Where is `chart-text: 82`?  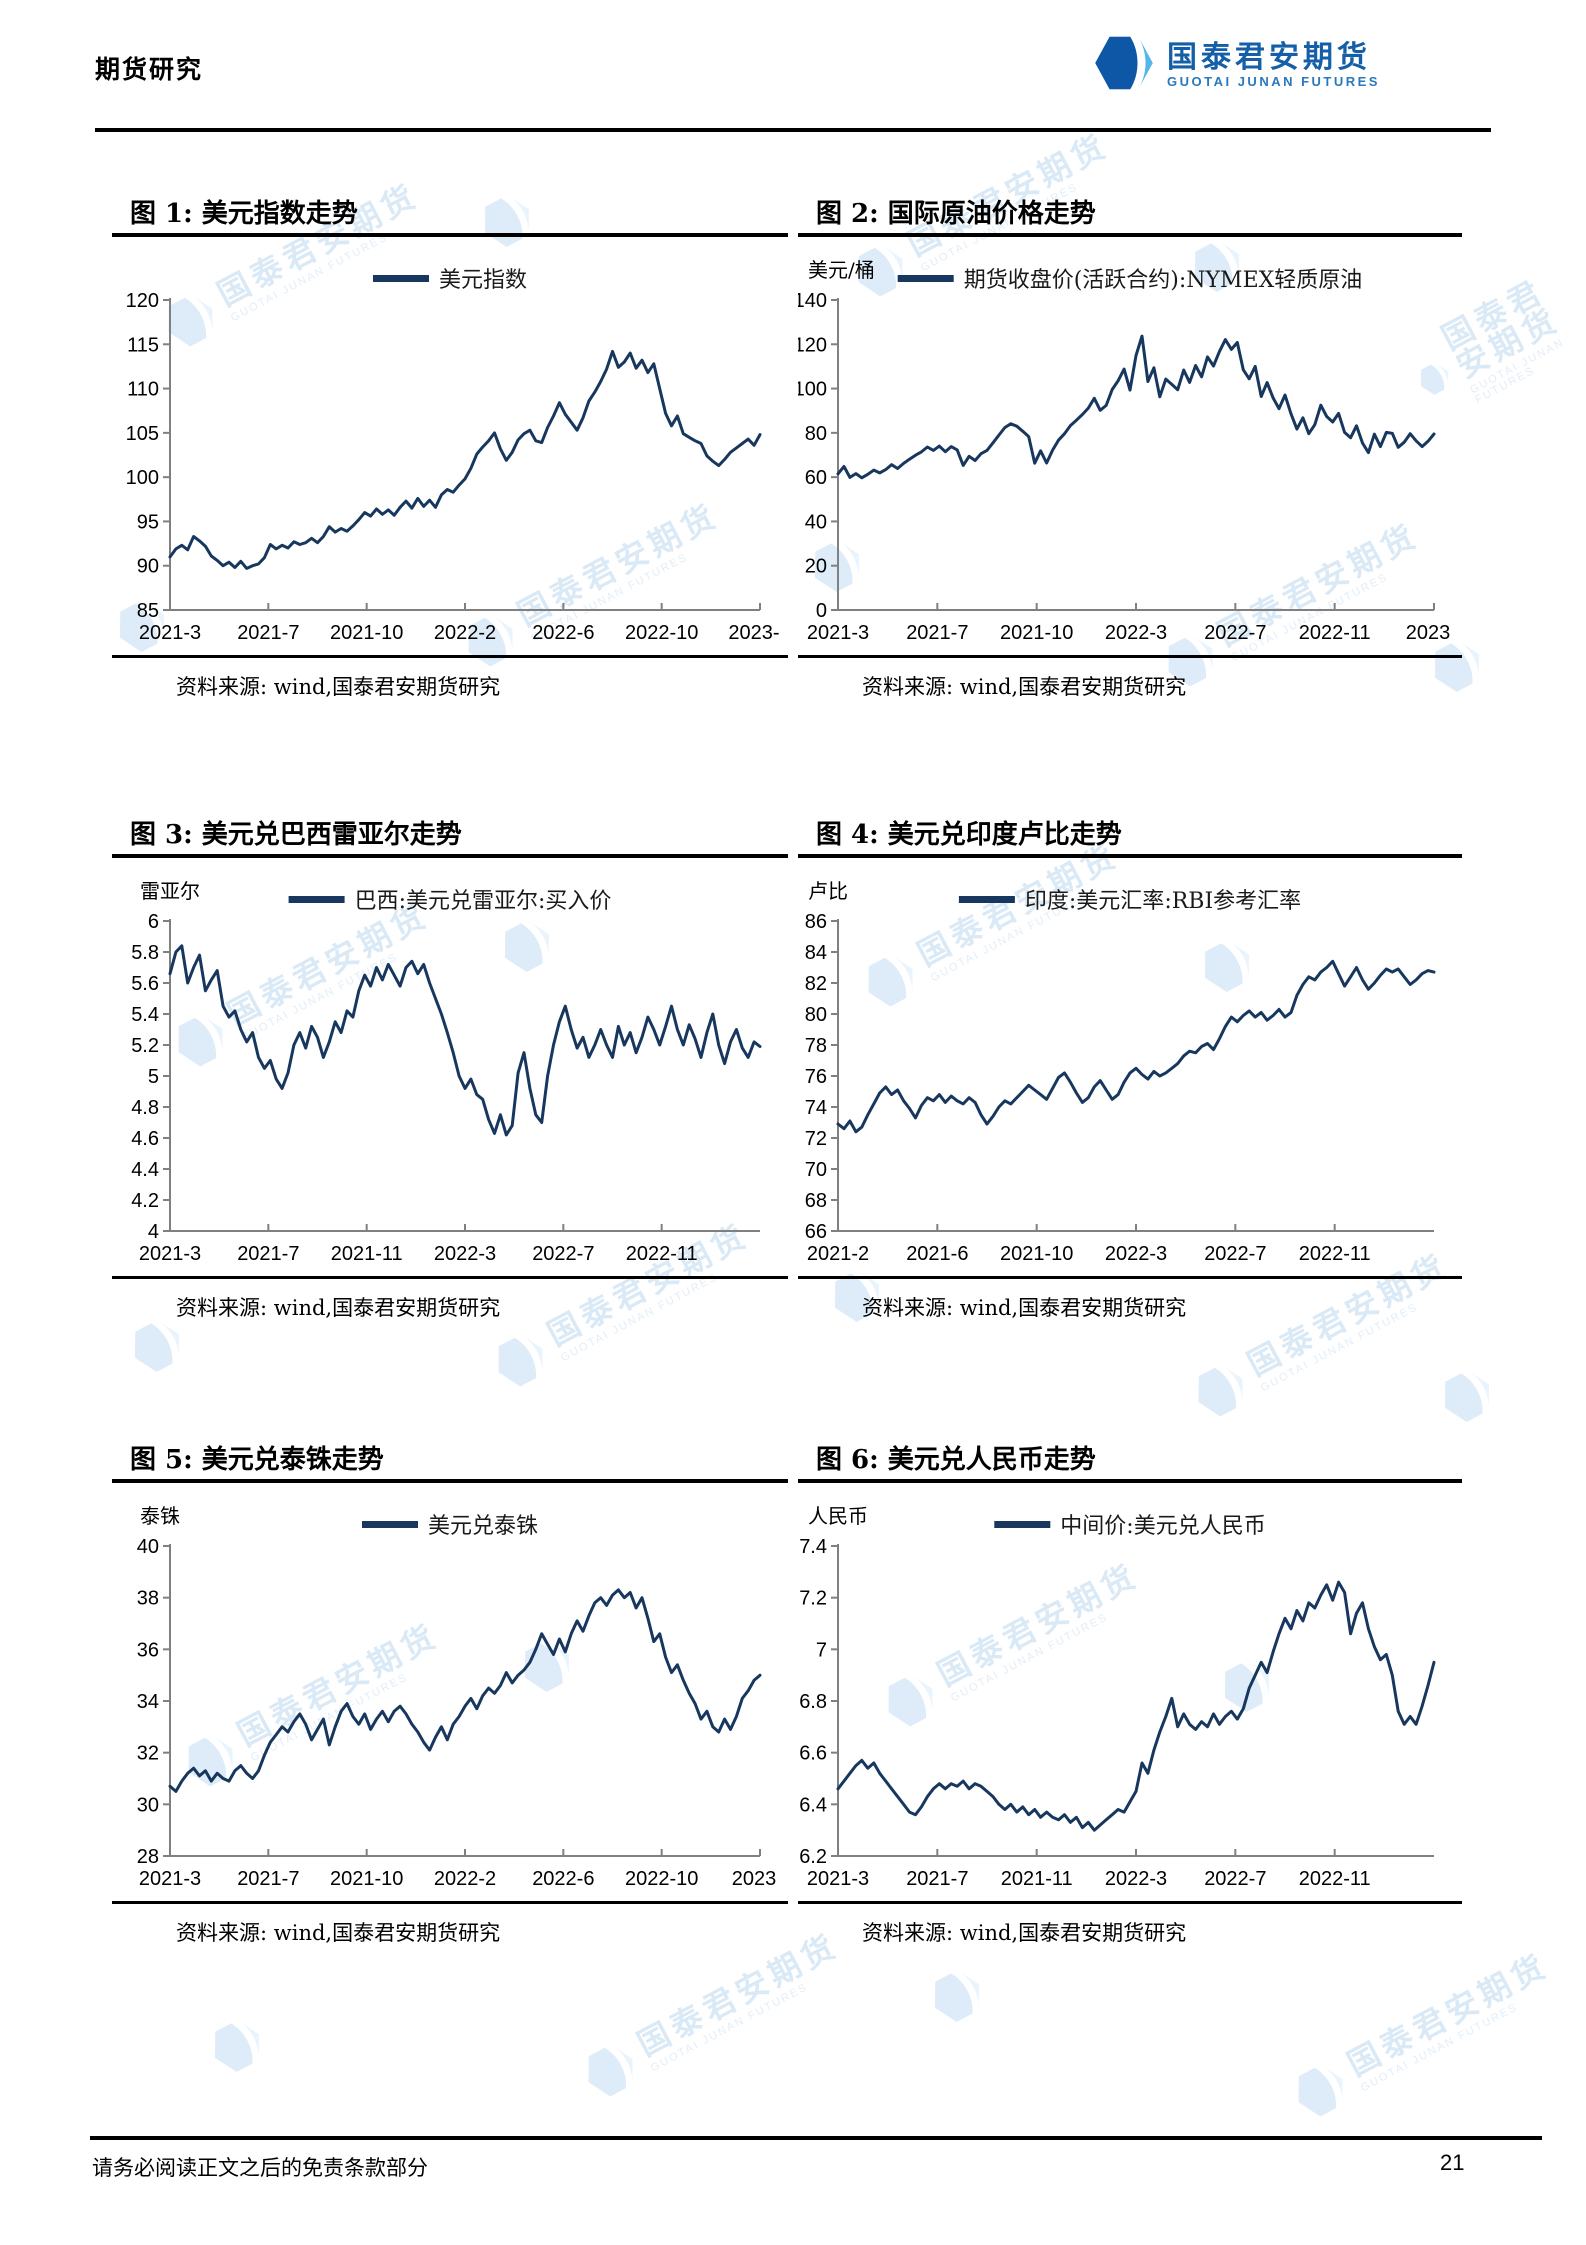 chart-text: 82 is located at coordinates (816, 984).